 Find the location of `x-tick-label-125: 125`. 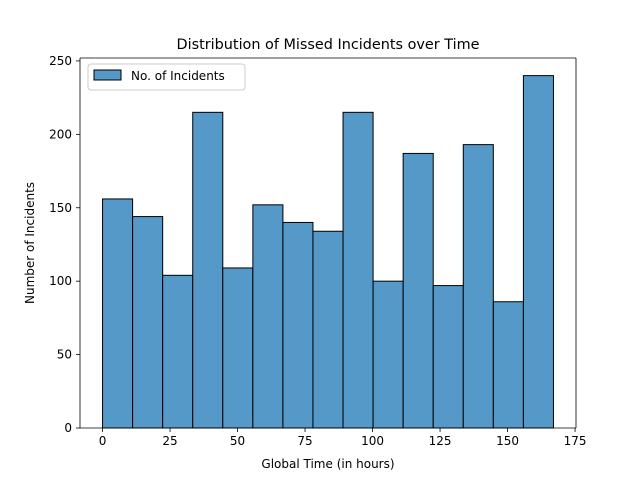

x-tick-label-125: 125 is located at coordinates (440, 441).